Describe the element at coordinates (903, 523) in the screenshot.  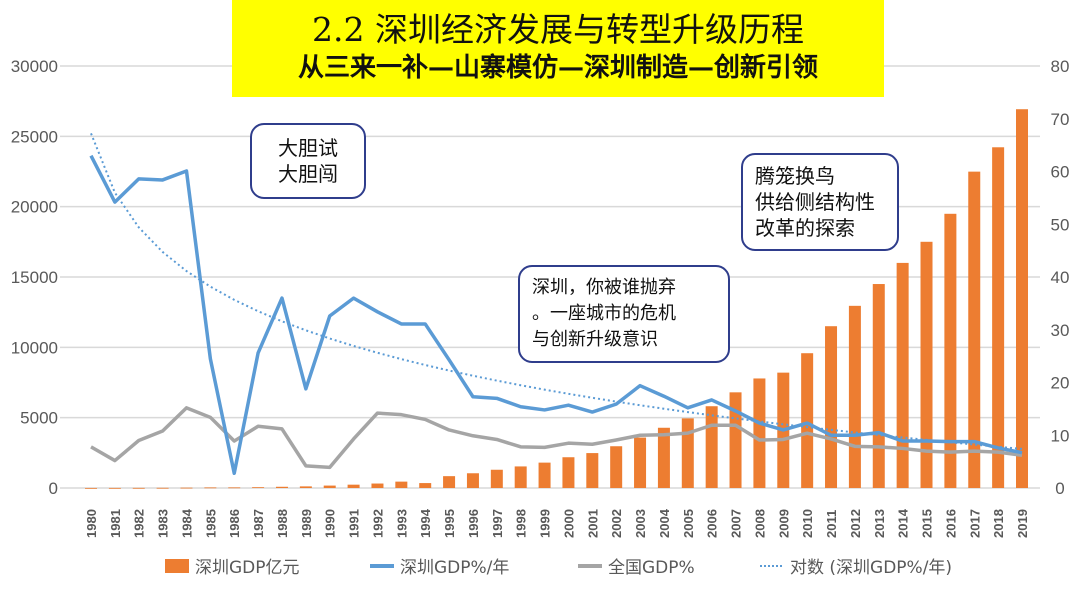
I see `x-axis-tick-label: 2014` at that location.